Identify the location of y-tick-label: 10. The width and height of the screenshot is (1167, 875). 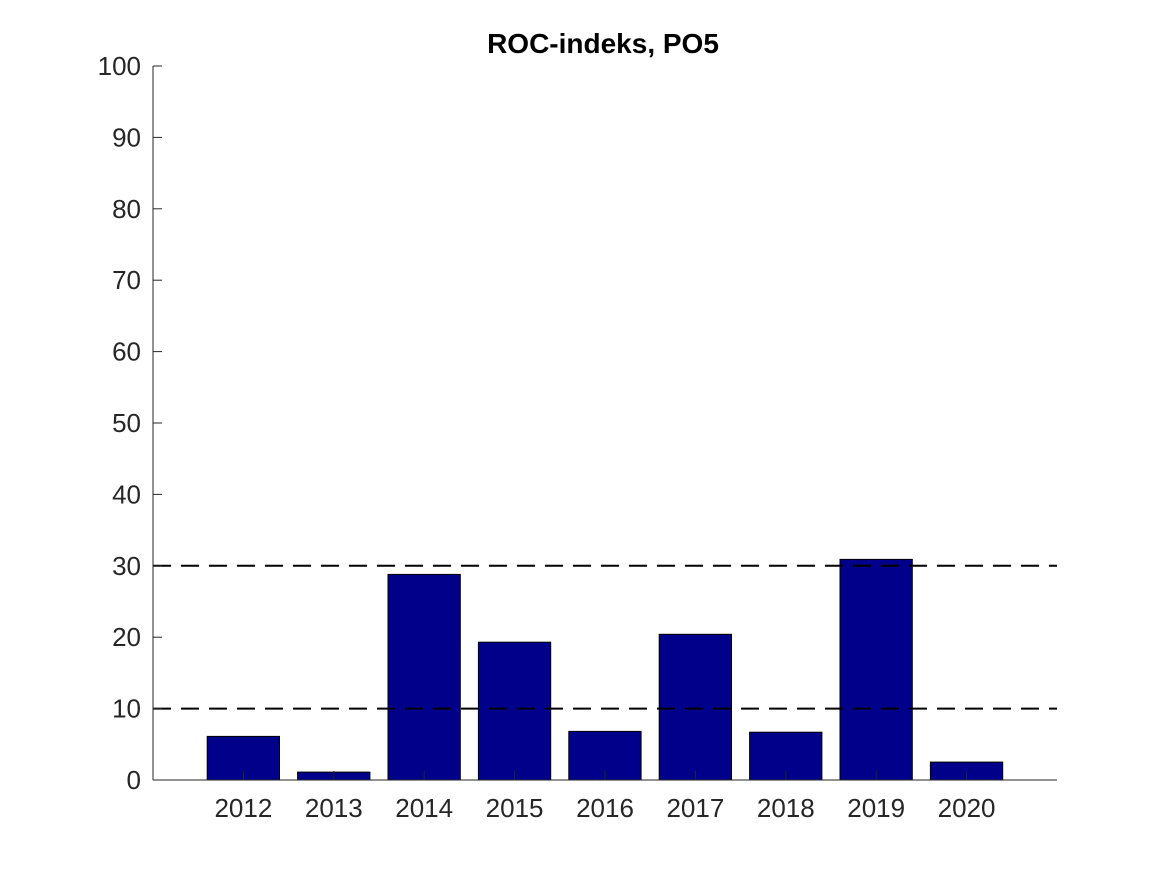
(126, 709).